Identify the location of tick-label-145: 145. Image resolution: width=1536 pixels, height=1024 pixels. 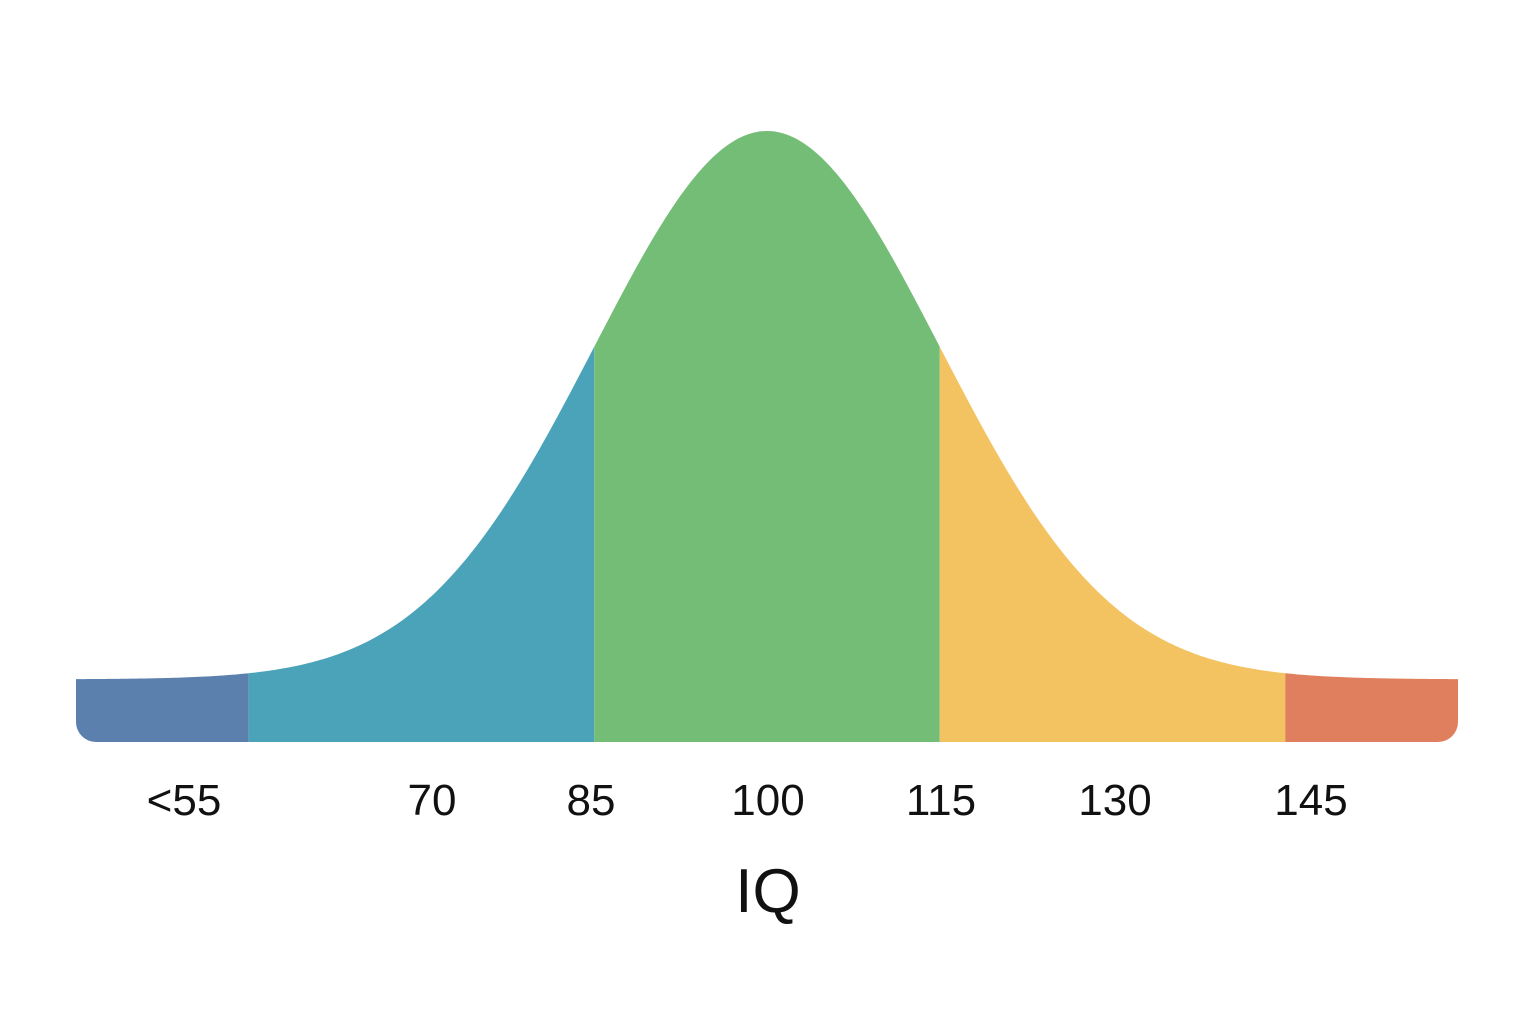
(1310, 800).